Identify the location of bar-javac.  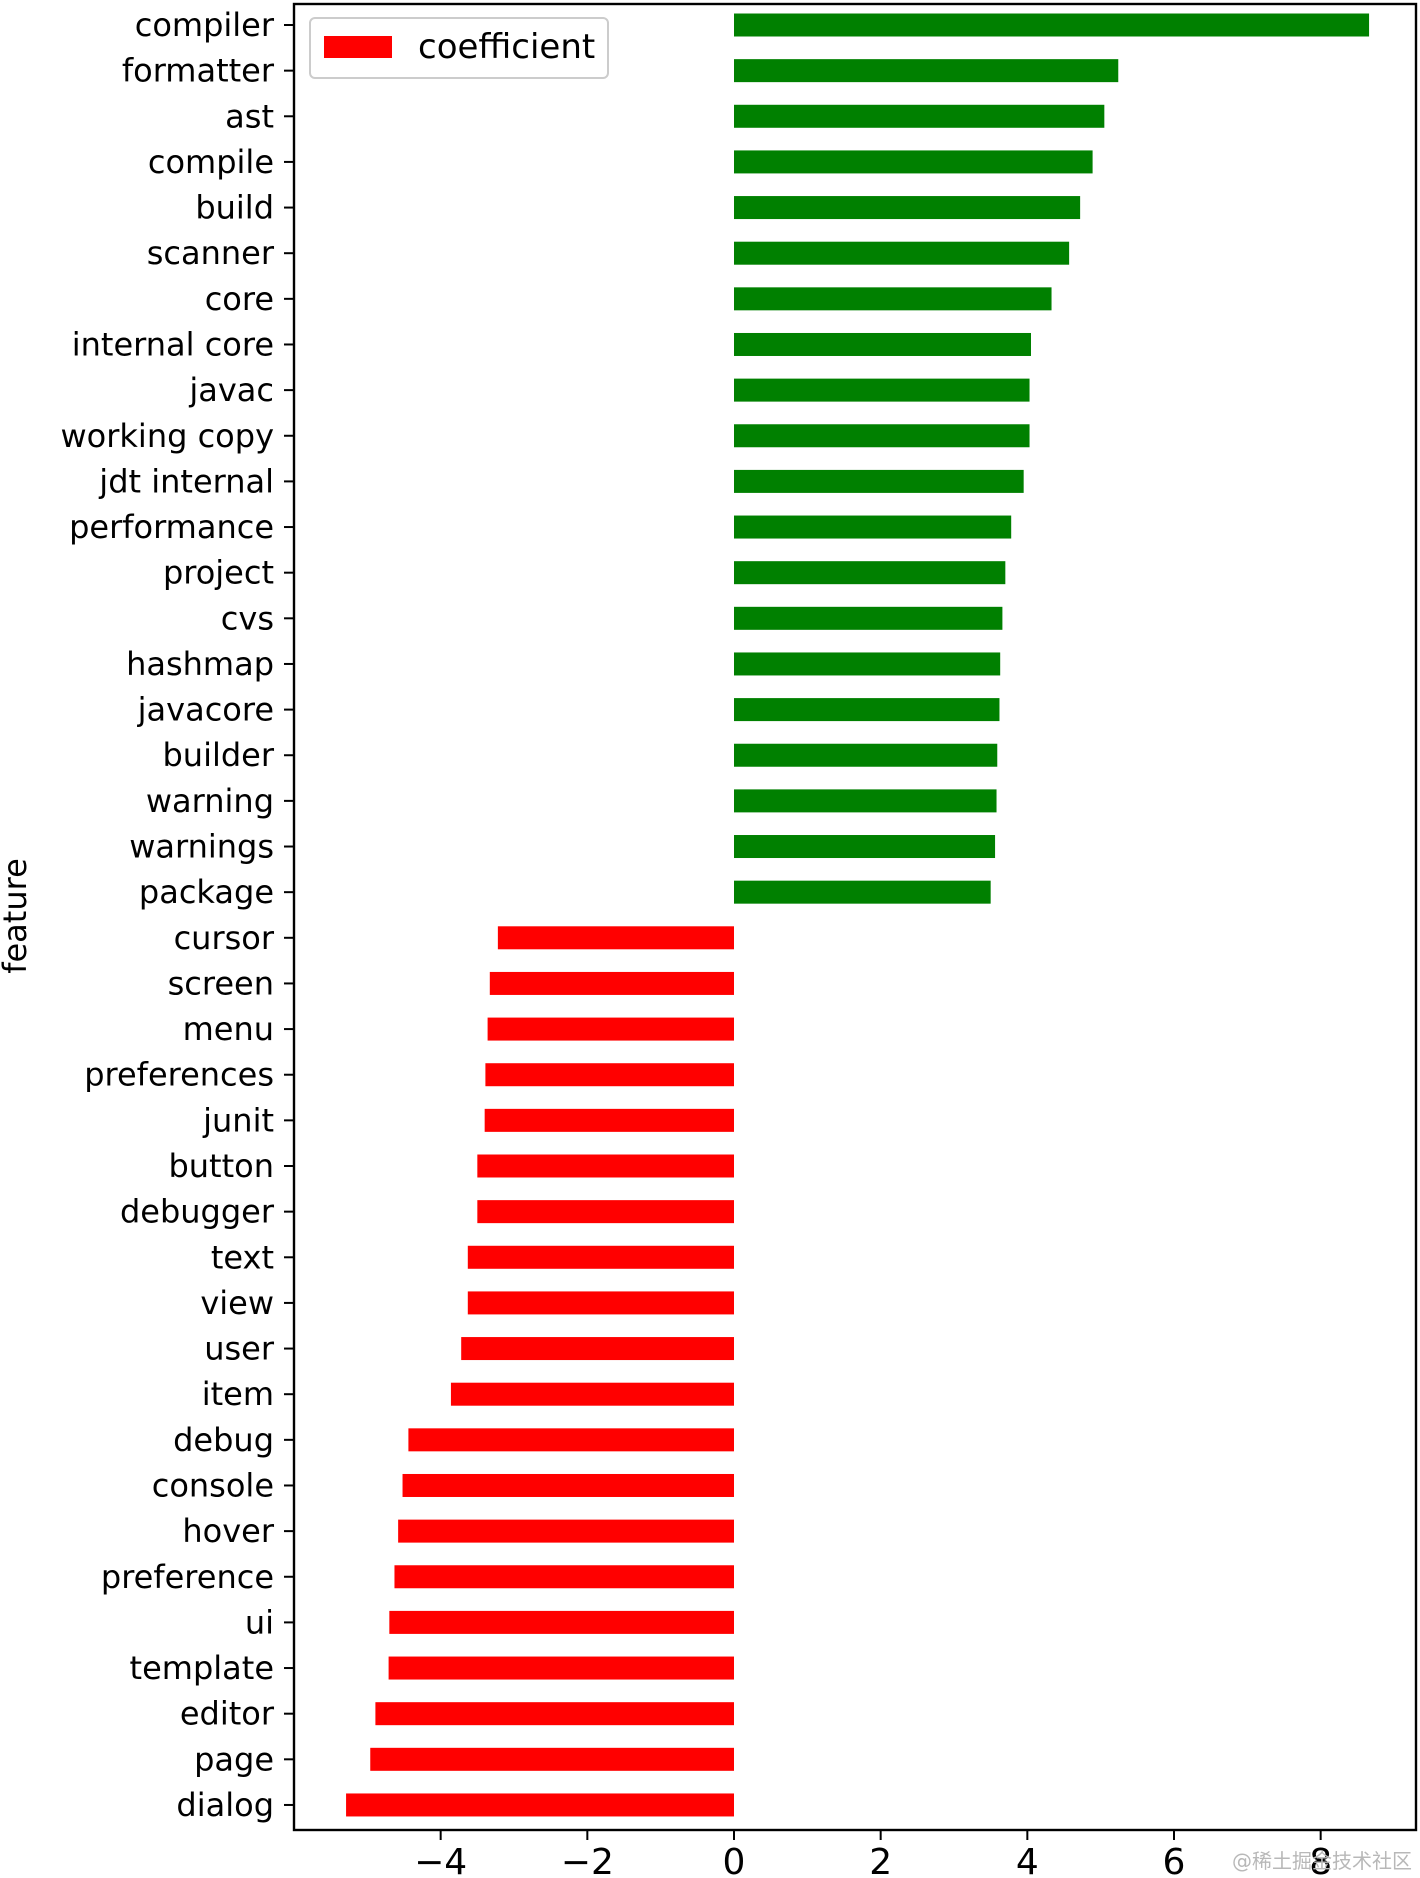
(882, 390).